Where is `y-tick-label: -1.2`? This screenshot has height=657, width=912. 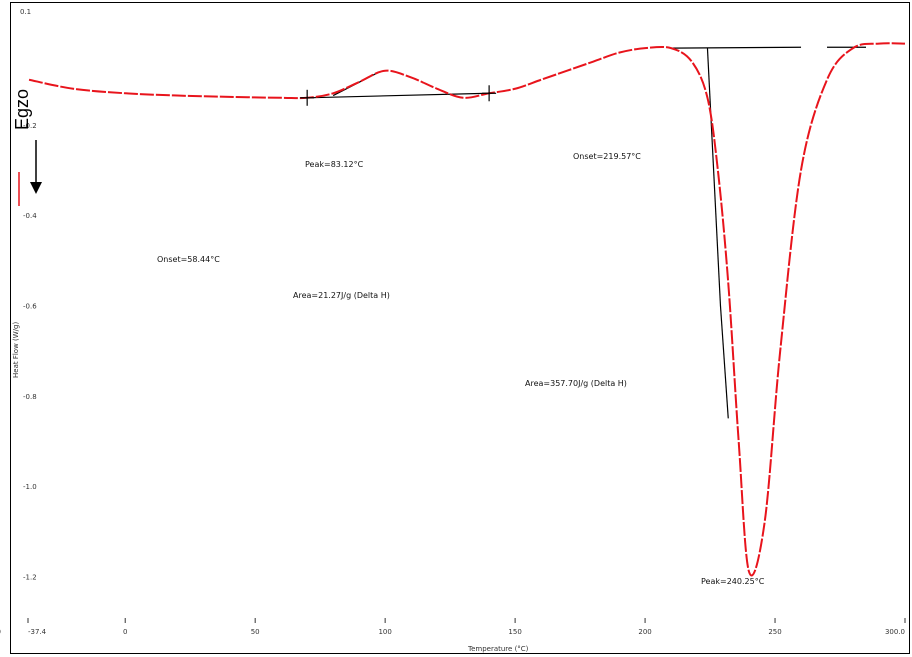
y-tick-label: -1.2 is located at coordinates (30, 577).